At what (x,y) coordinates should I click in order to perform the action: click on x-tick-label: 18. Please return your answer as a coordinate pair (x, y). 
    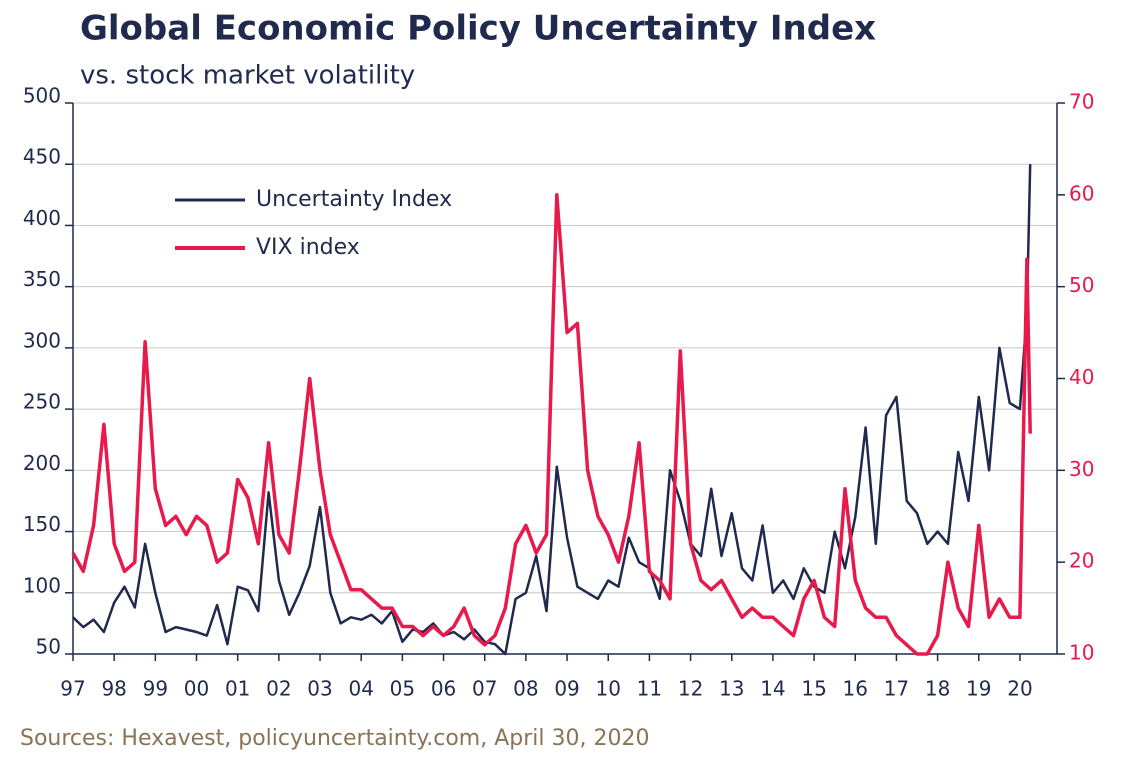
    Looking at the image, I should click on (937, 689).